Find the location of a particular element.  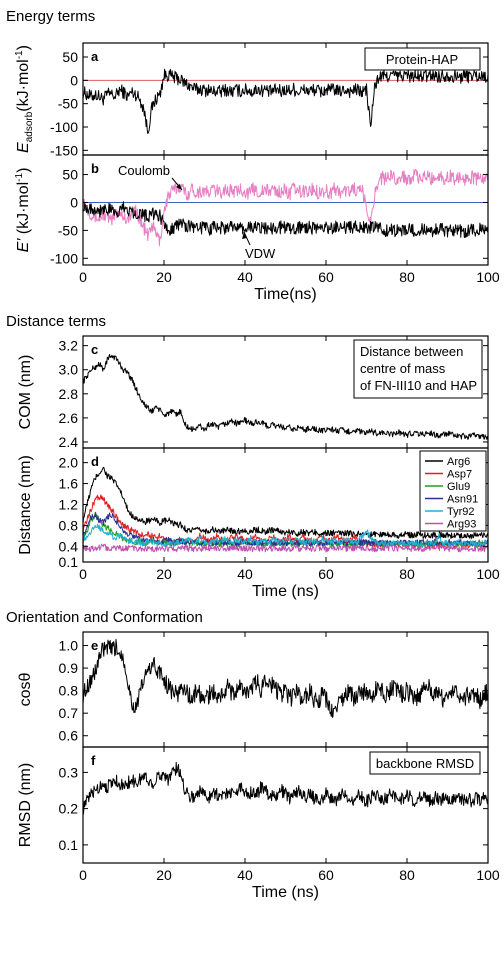

section-title-distance: Distance terms is located at coordinates (56, 321).